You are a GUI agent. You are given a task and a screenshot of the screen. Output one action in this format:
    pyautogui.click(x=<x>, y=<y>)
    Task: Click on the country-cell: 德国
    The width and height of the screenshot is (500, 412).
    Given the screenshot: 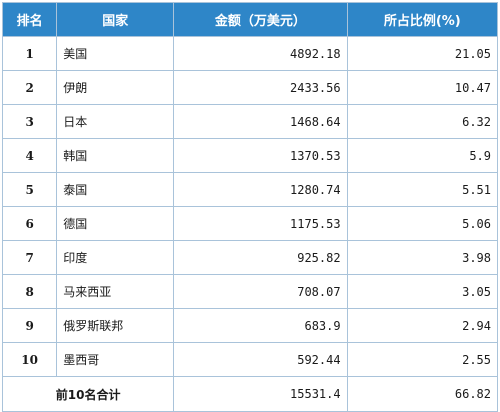 What is the action you would take?
    pyautogui.click(x=115, y=223)
    